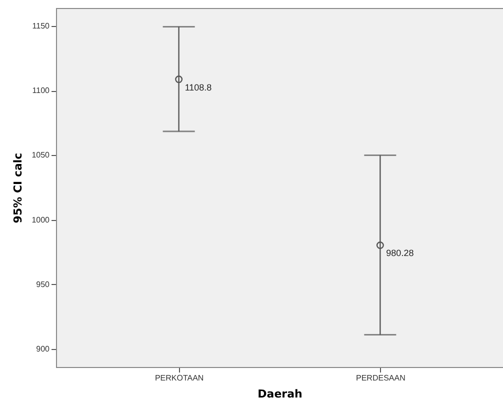 The width and height of the screenshot is (503, 405). What do you see at coordinates (41, 91) in the screenshot?
I see `y-tick-label: 1100` at bounding box center [41, 91].